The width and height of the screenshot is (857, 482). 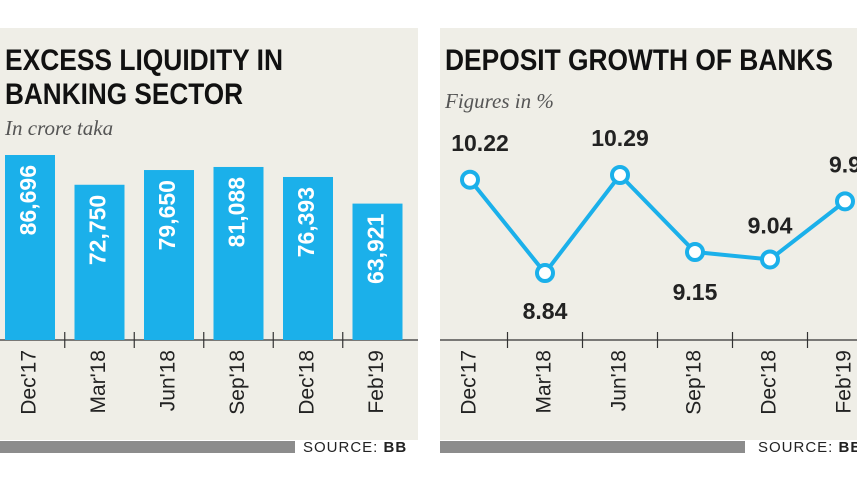 What do you see at coordinates (695, 292) in the screenshot?
I see `value-label: 9.15` at bounding box center [695, 292].